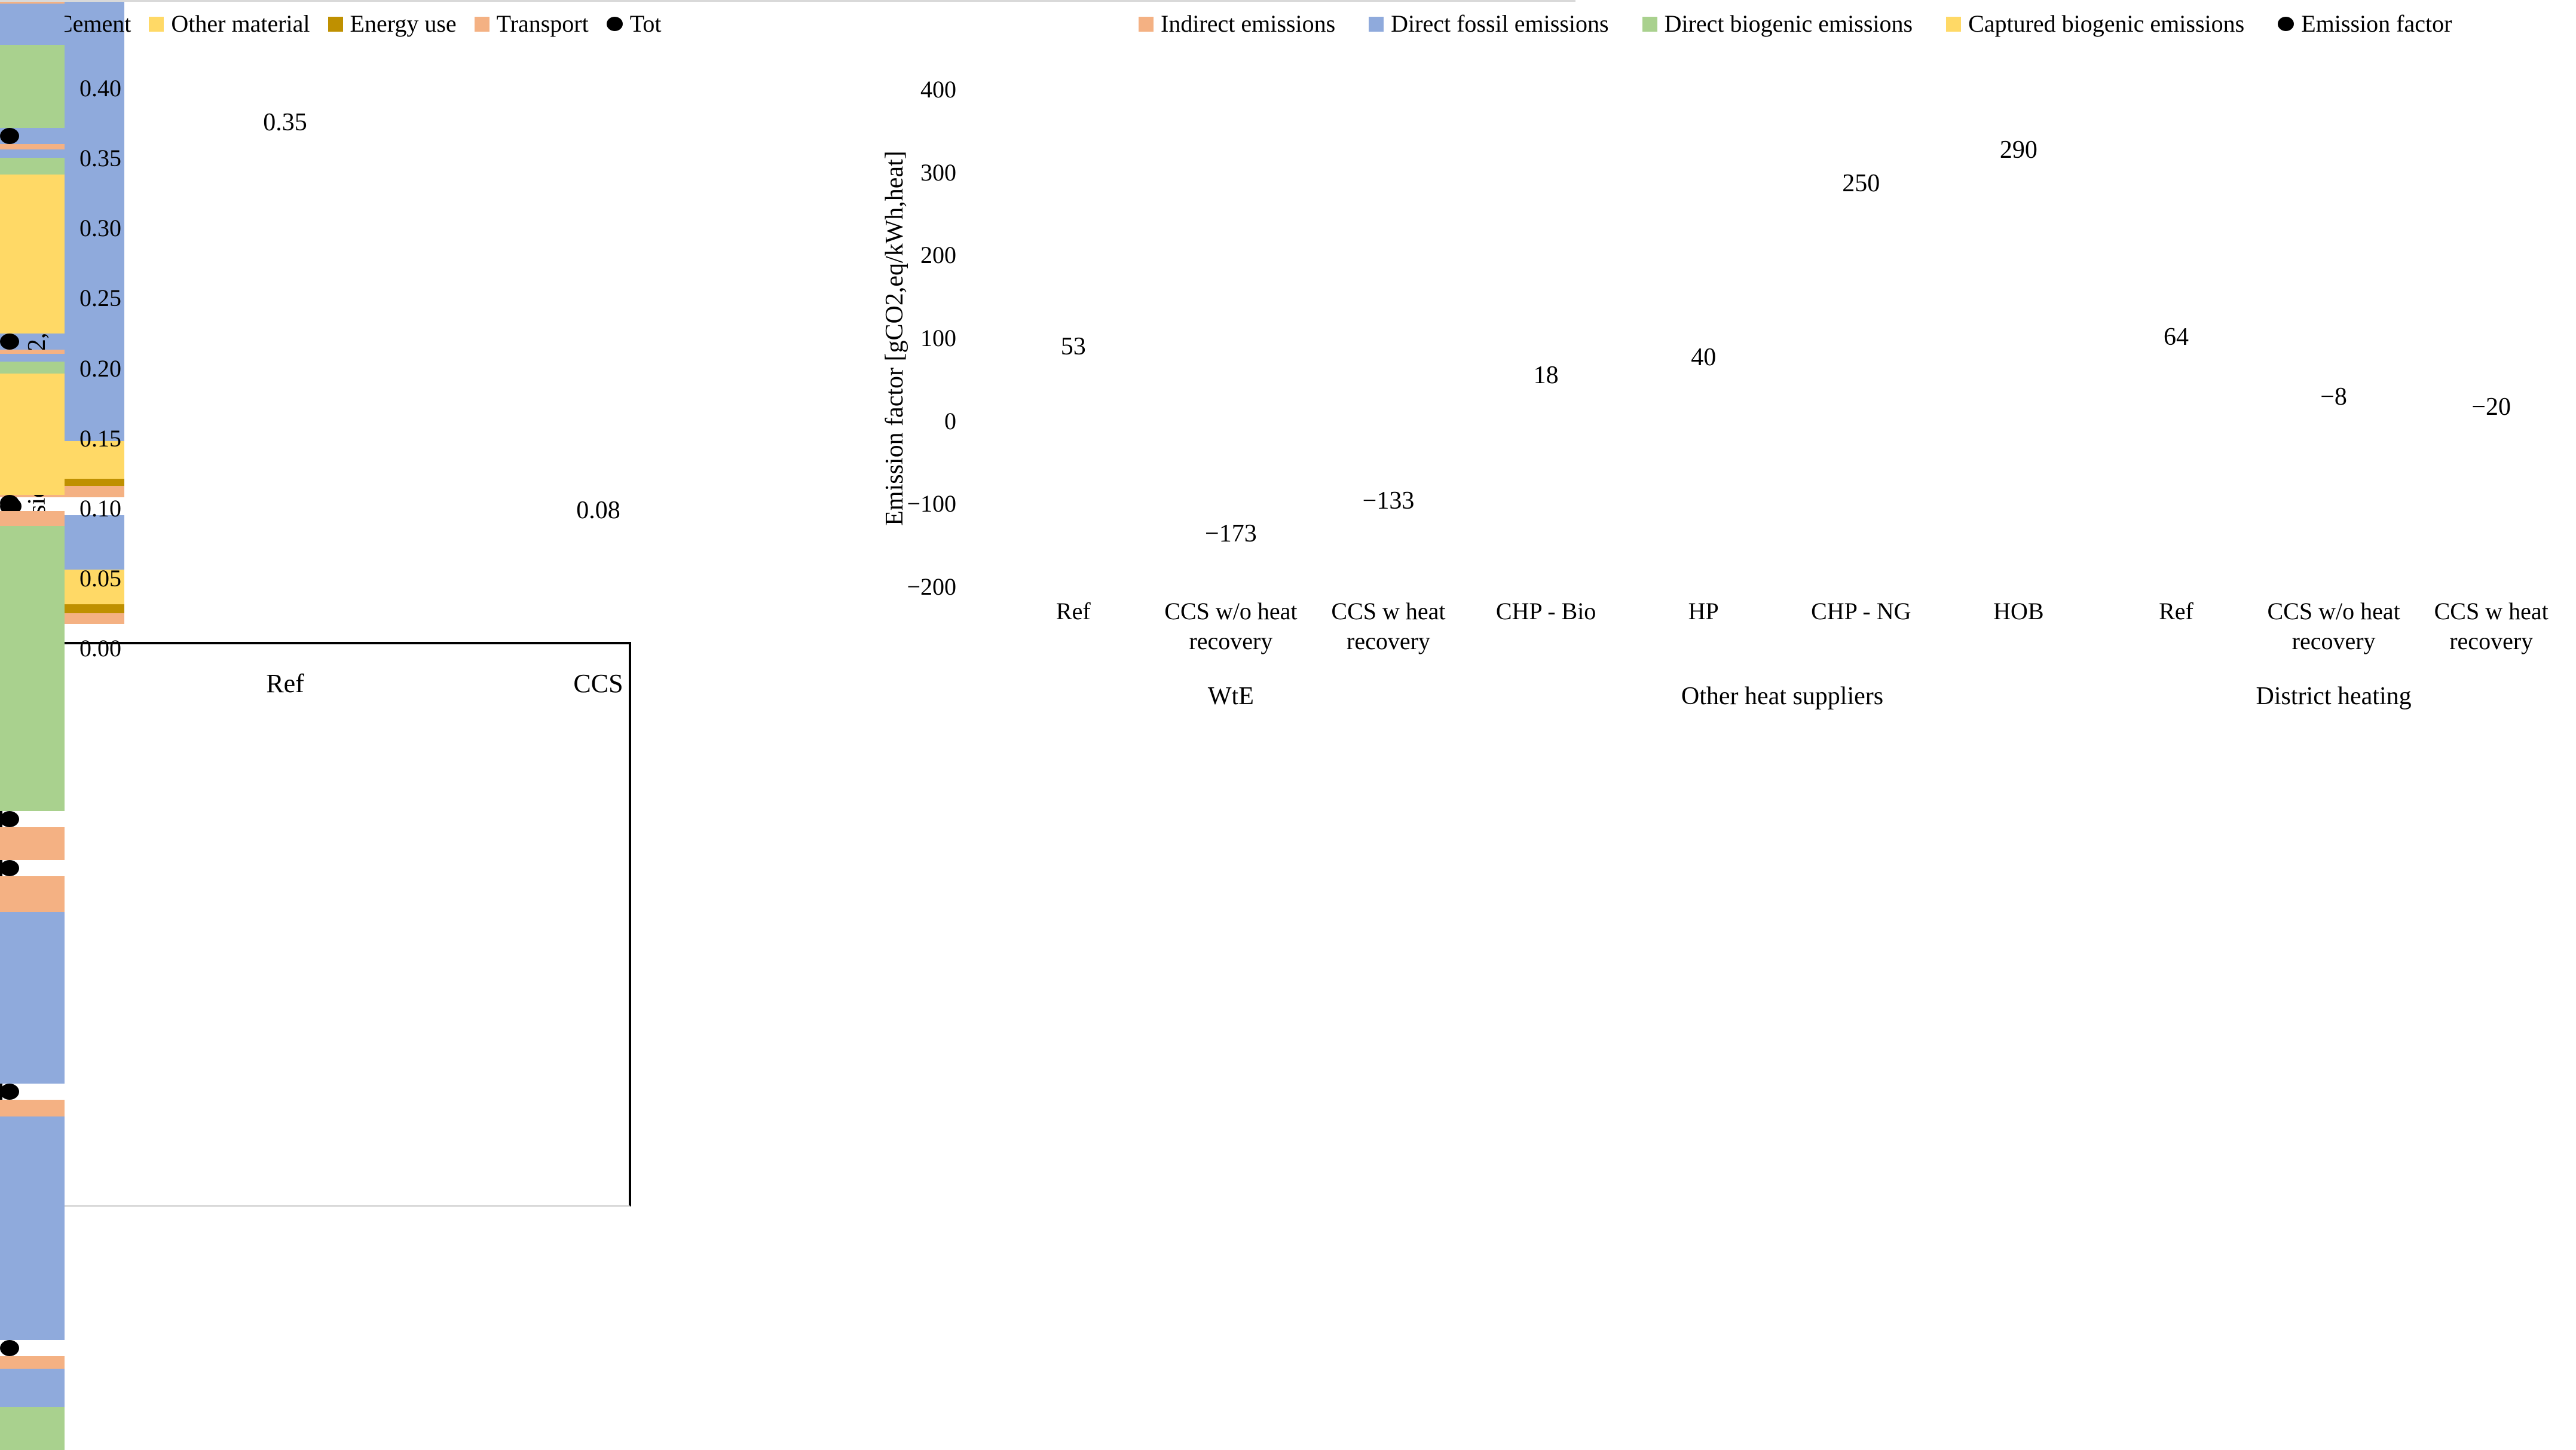 This screenshot has width=2576, height=1450. What do you see at coordinates (100, 88) in the screenshot?
I see `y-axis-tick-label: 0.40` at bounding box center [100, 88].